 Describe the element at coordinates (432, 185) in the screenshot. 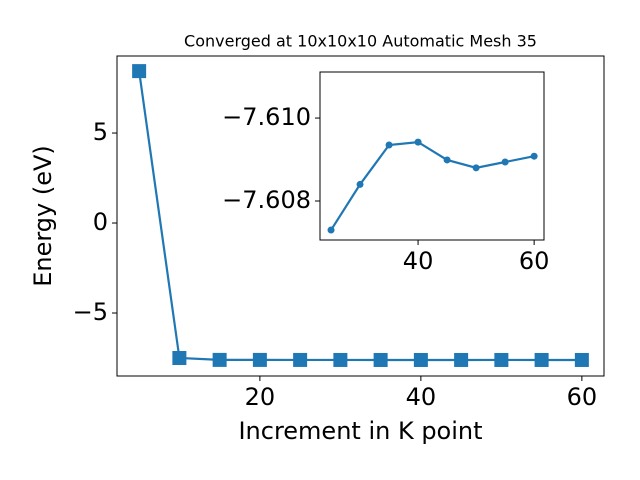

I see `series-line` at that location.